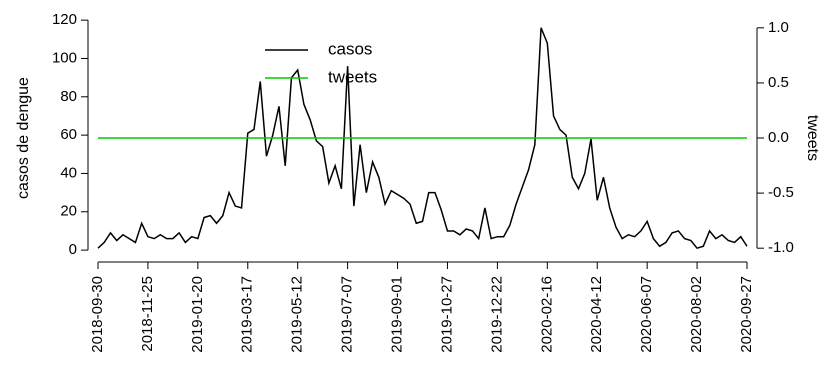  I want to click on x-tick-label: 2019-03-17, so click(247, 314).